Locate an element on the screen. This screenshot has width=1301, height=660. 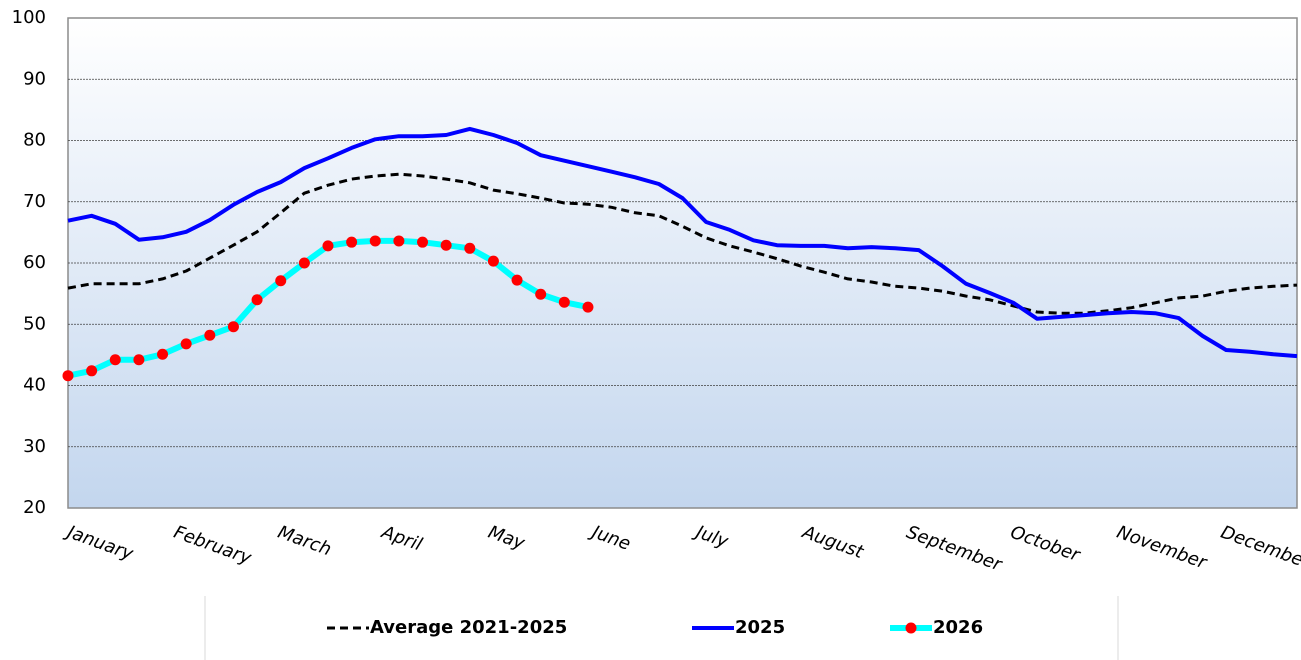
x-tick-label: July is located at coordinates (710, 537).